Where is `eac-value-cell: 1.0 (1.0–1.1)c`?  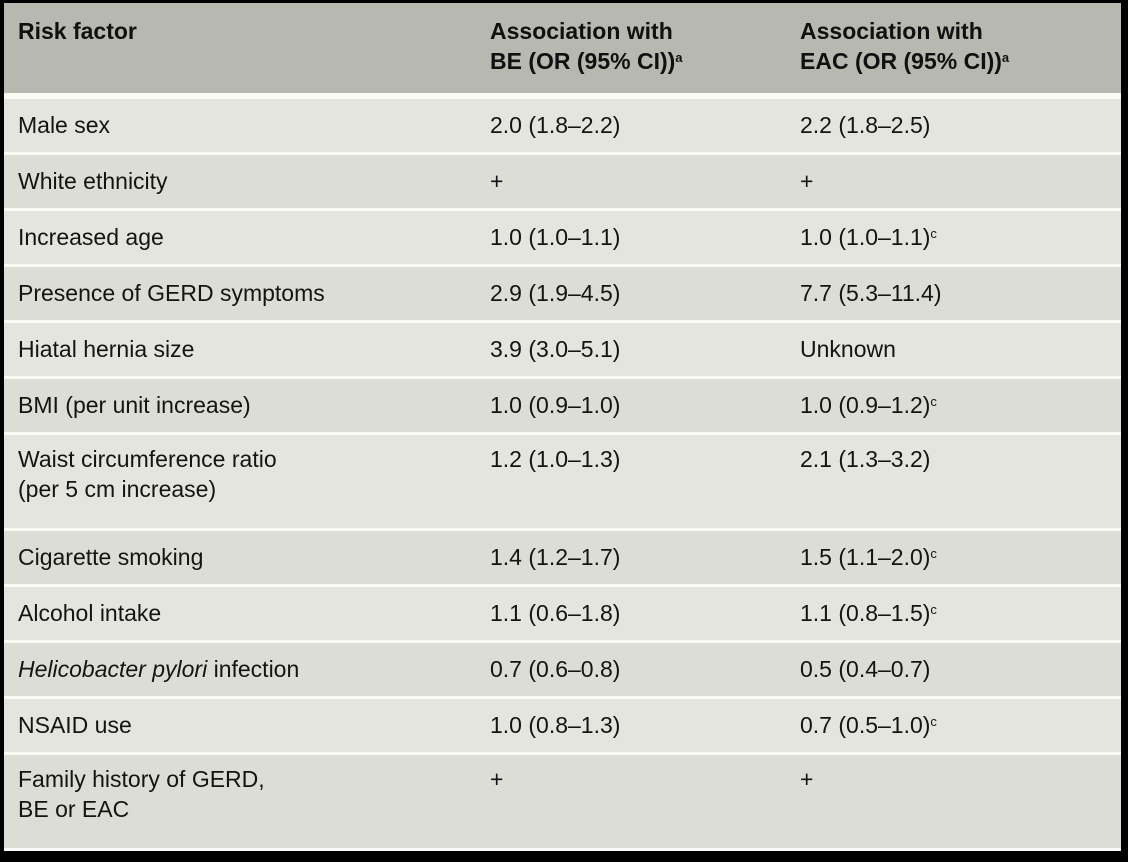 eac-value-cell: 1.0 (1.0–1.1)c is located at coordinates (960, 237).